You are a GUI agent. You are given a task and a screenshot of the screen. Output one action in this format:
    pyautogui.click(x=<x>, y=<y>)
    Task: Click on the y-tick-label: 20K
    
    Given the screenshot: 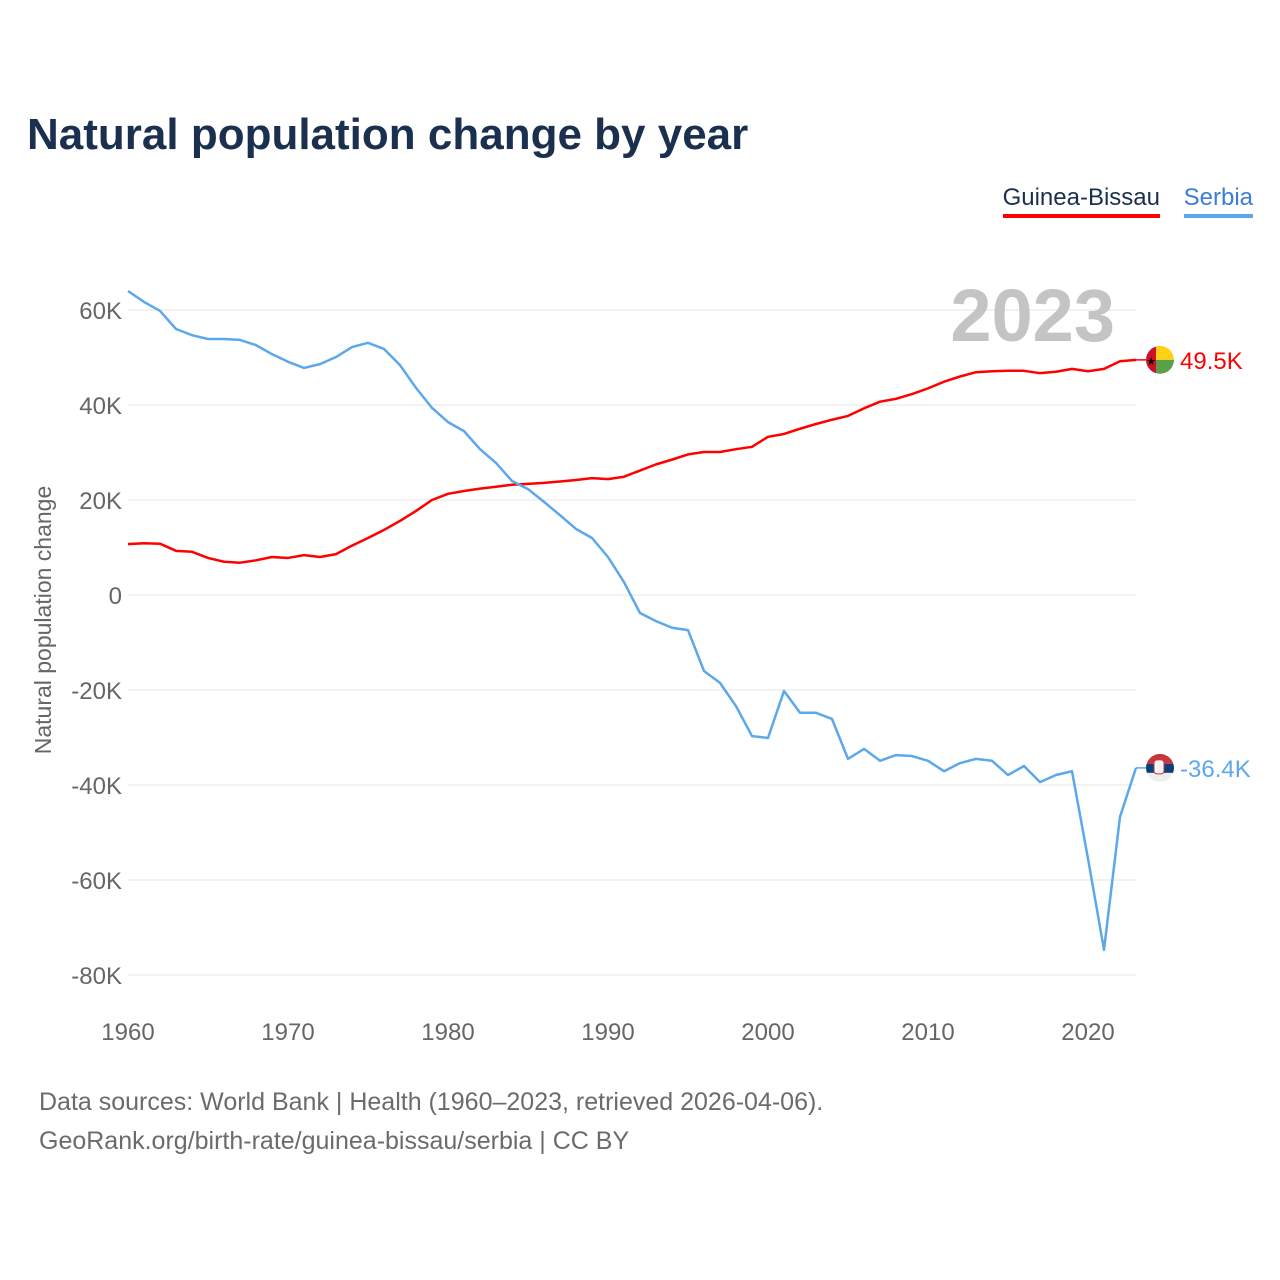 What is the action you would take?
    pyautogui.click(x=100, y=501)
    